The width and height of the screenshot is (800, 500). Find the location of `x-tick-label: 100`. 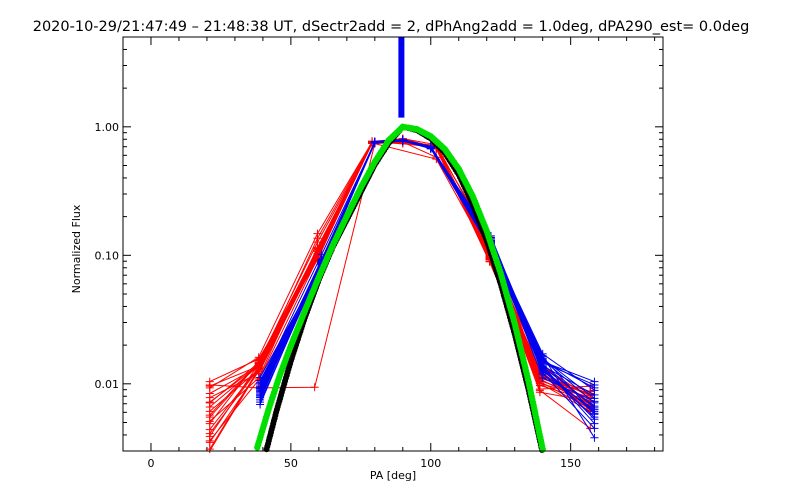

x-tick-label: 100 is located at coordinates (430, 463).